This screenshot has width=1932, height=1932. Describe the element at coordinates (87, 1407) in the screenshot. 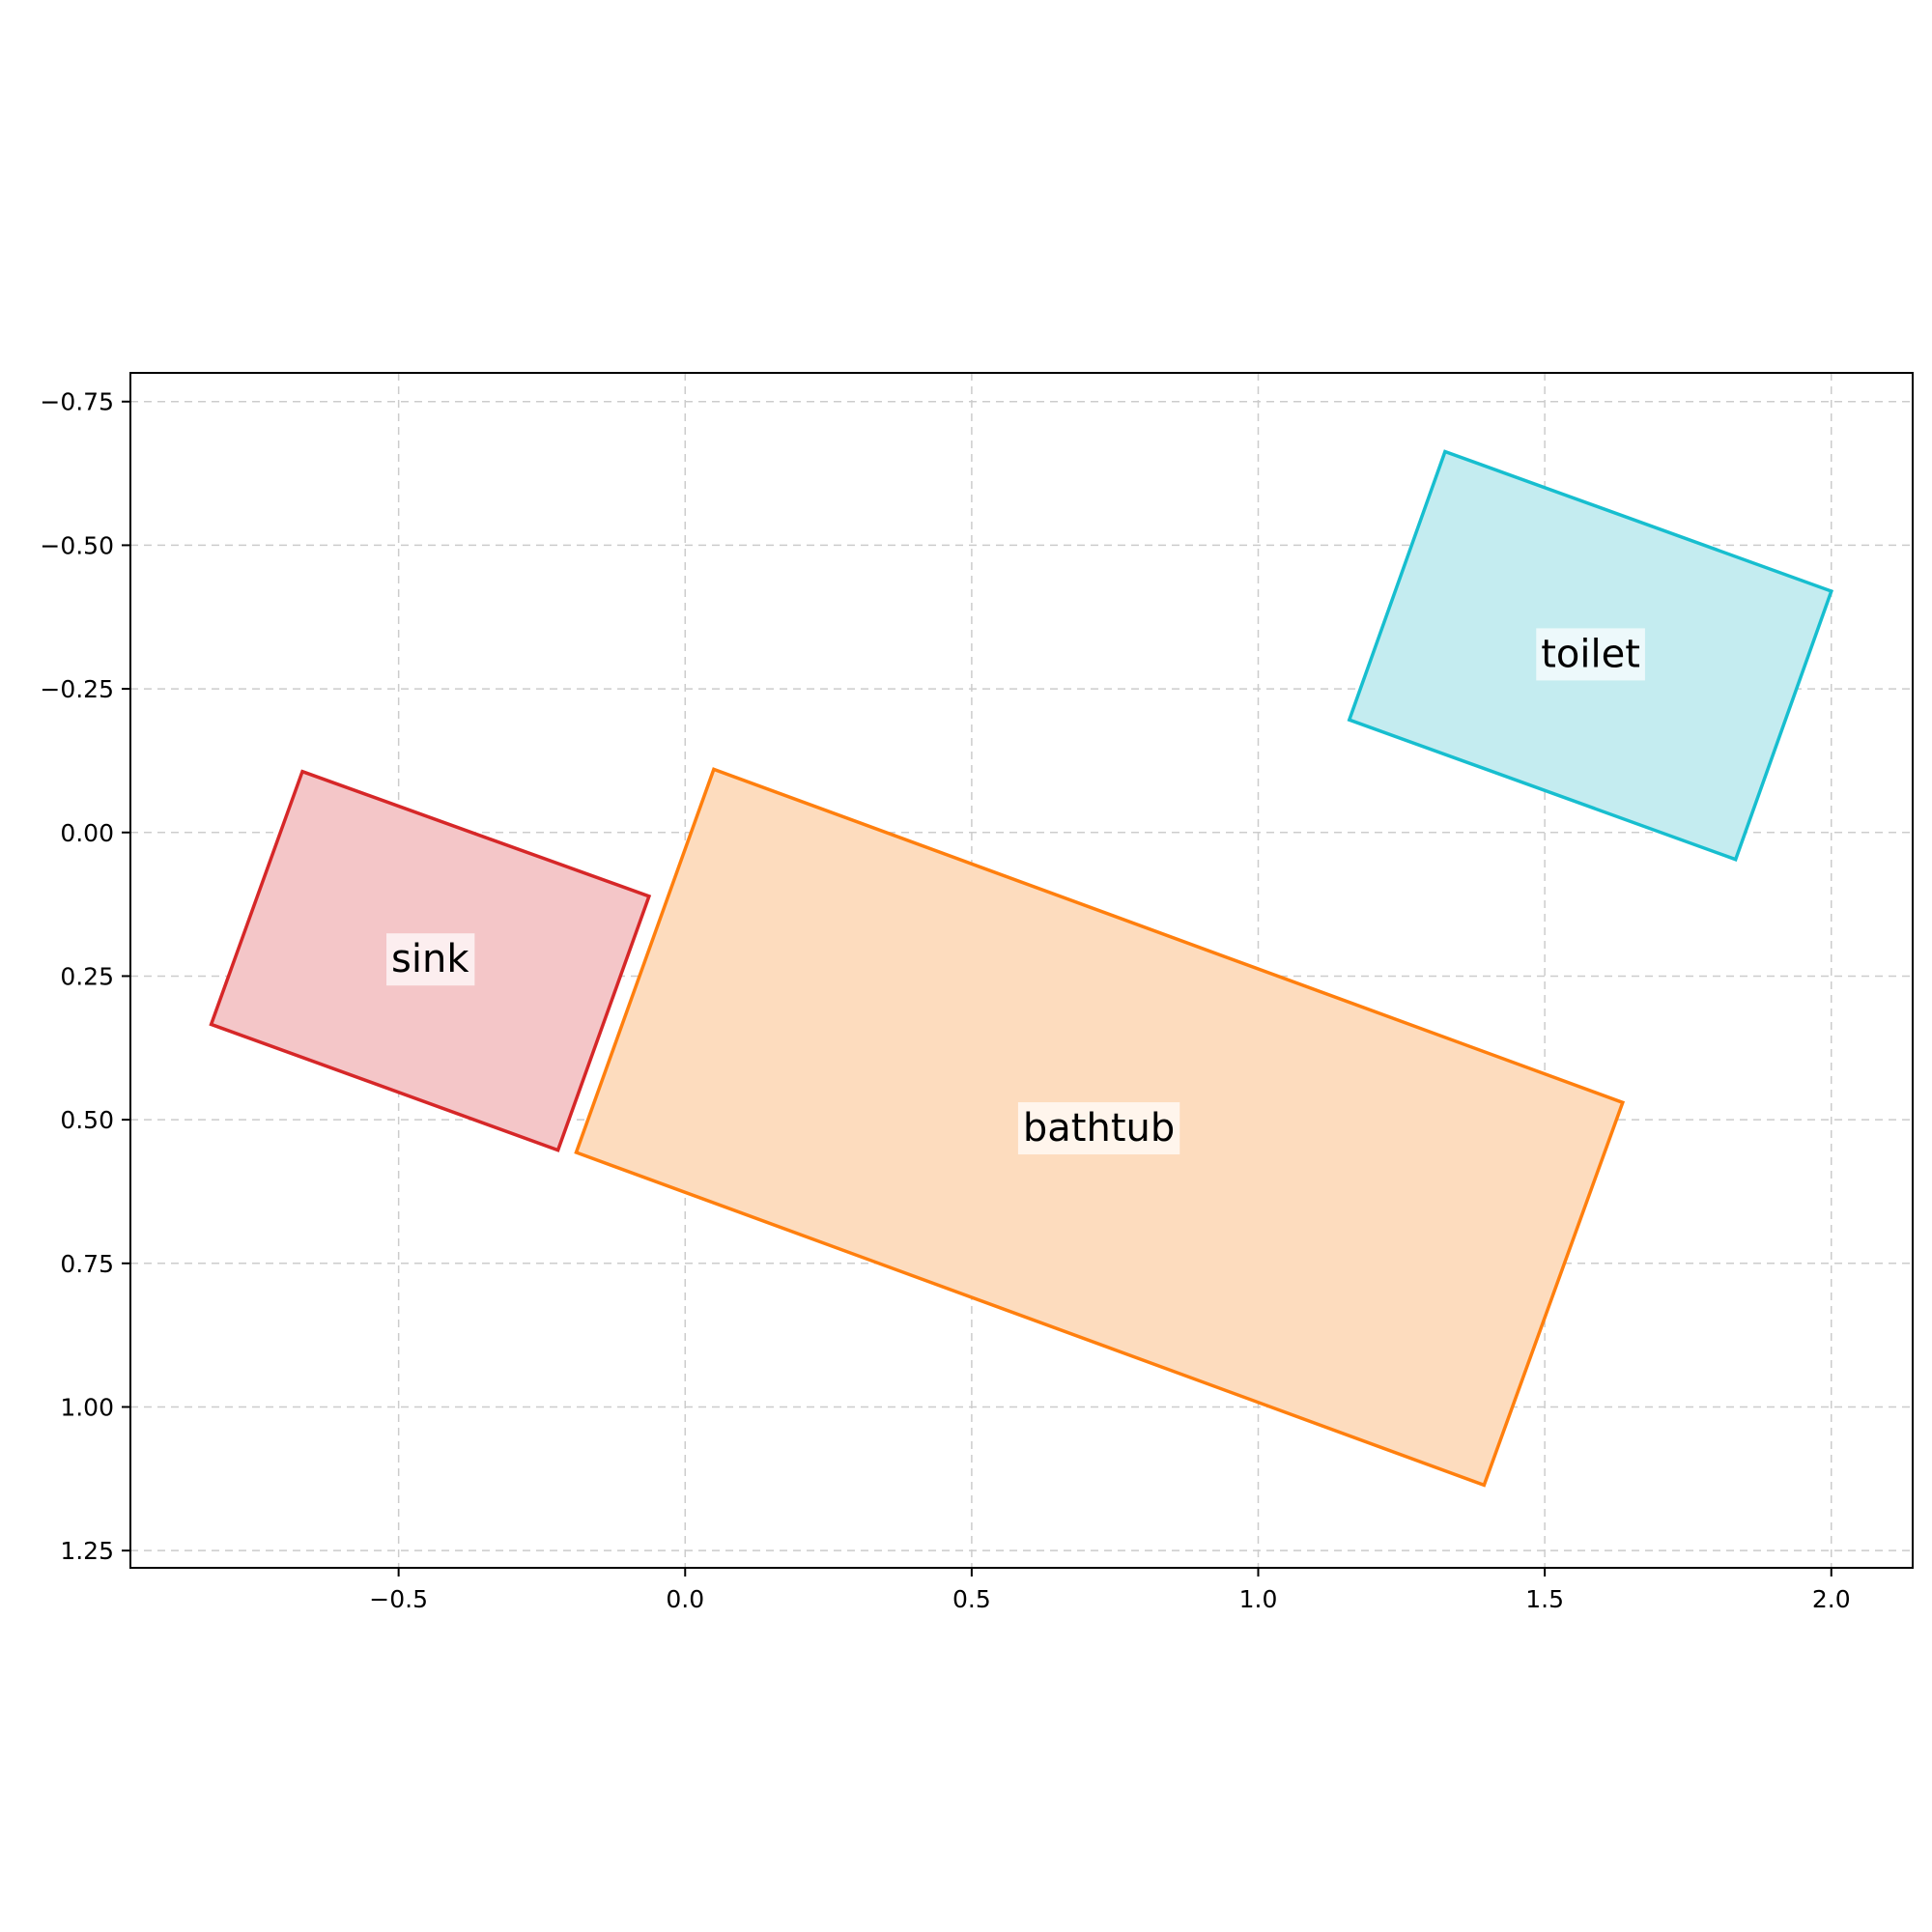

I see `y-tick-label: 1.00` at that location.